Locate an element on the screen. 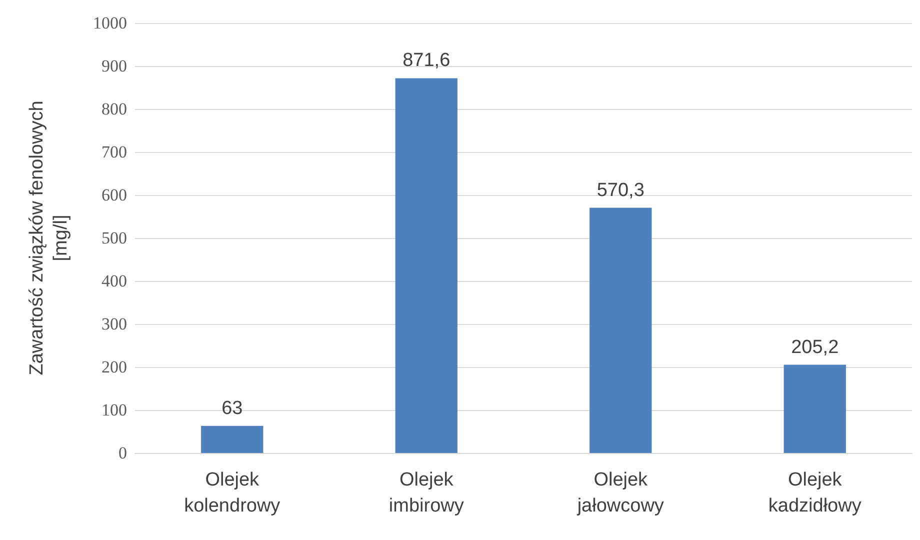 The height and width of the screenshot is (540, 920). data-label: 570,3 is located at coordinates (620, 190).